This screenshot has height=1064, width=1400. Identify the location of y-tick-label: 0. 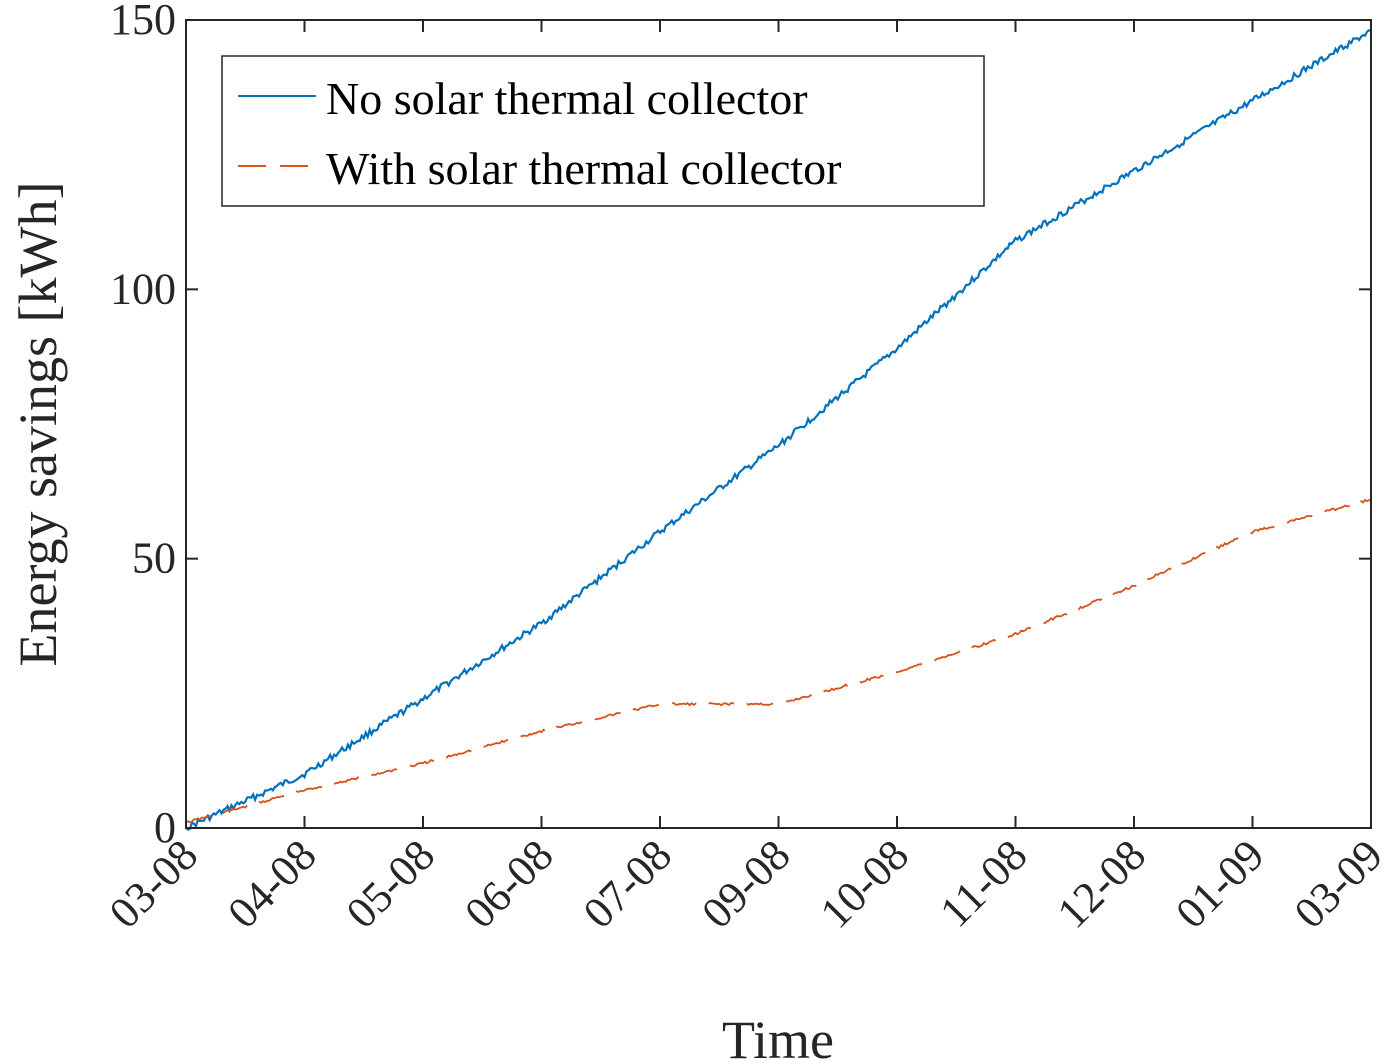
(165, 827).